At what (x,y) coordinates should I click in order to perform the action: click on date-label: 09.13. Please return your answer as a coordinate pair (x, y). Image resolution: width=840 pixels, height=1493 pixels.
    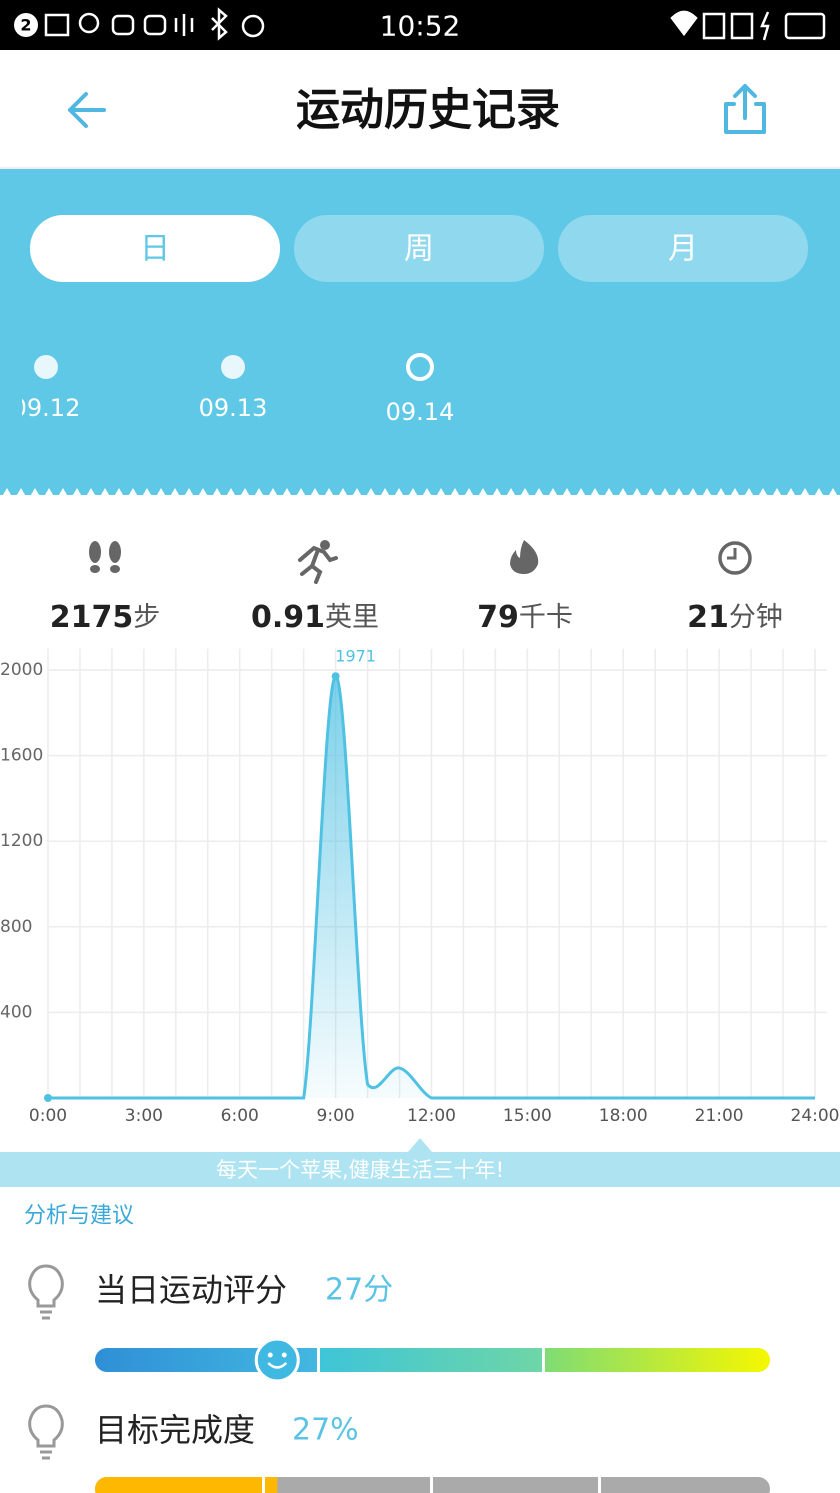
    Looking at the image, I should click on (233, 408).